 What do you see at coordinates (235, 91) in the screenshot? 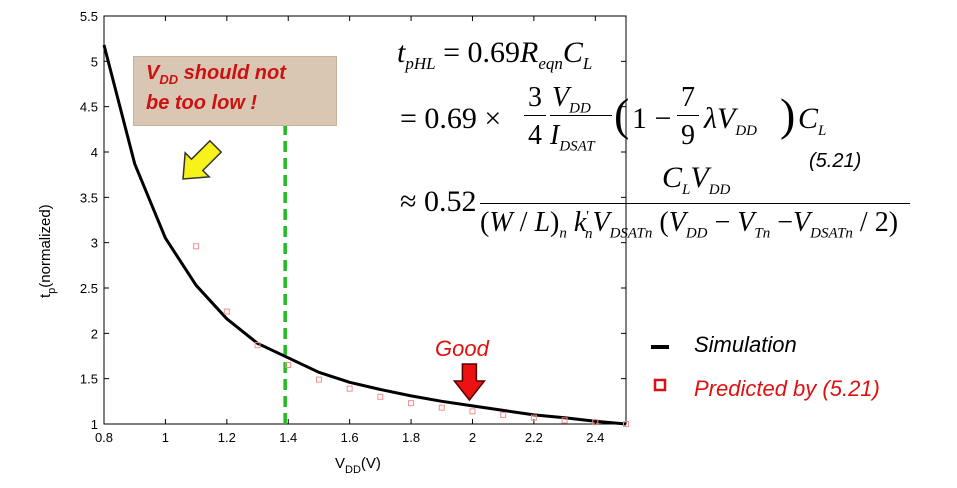
I see `low-vdd-note-box` at bounding box center [235, 91].